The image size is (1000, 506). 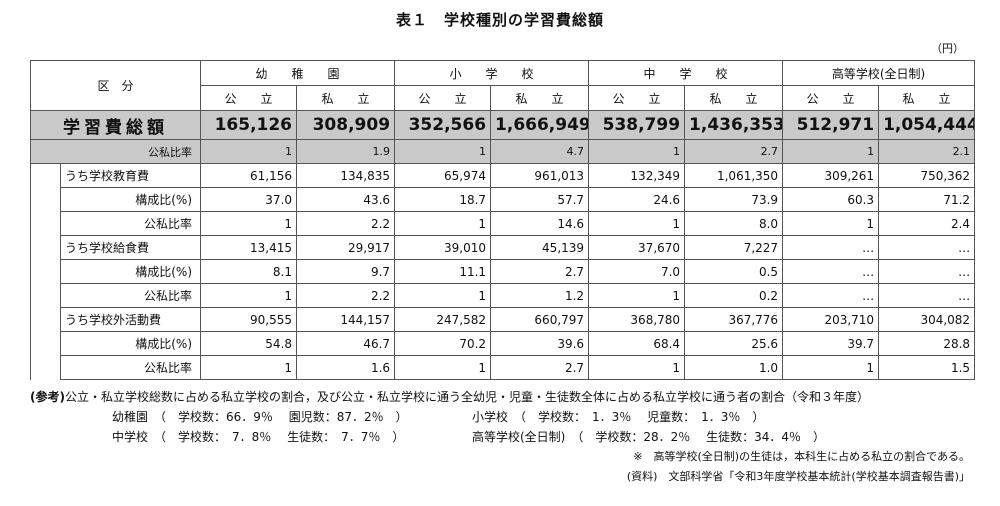 I want to click on section-label: うち学校教育費, so click(x=130, y=175).